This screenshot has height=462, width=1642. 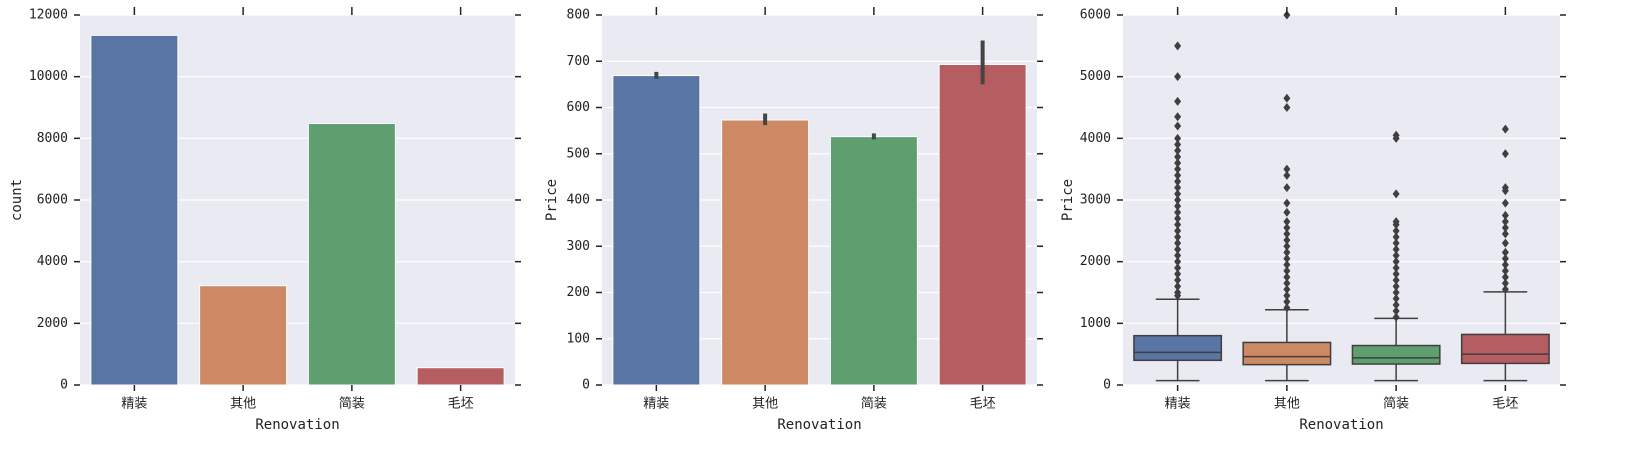 What do you see at coordinates (578, 200) in the screenshot?
I see `y-tick-label: 400` at bounding box center [578, 200].